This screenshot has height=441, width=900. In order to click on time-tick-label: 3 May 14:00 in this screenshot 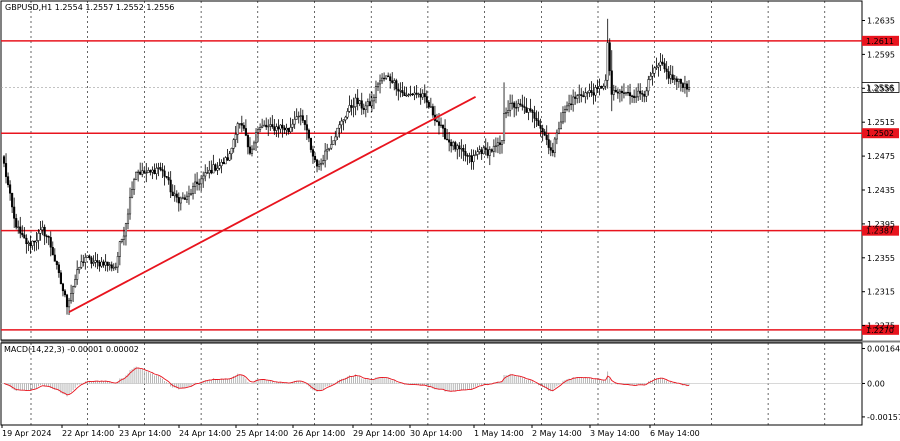, I will do `click(615, 433)`.